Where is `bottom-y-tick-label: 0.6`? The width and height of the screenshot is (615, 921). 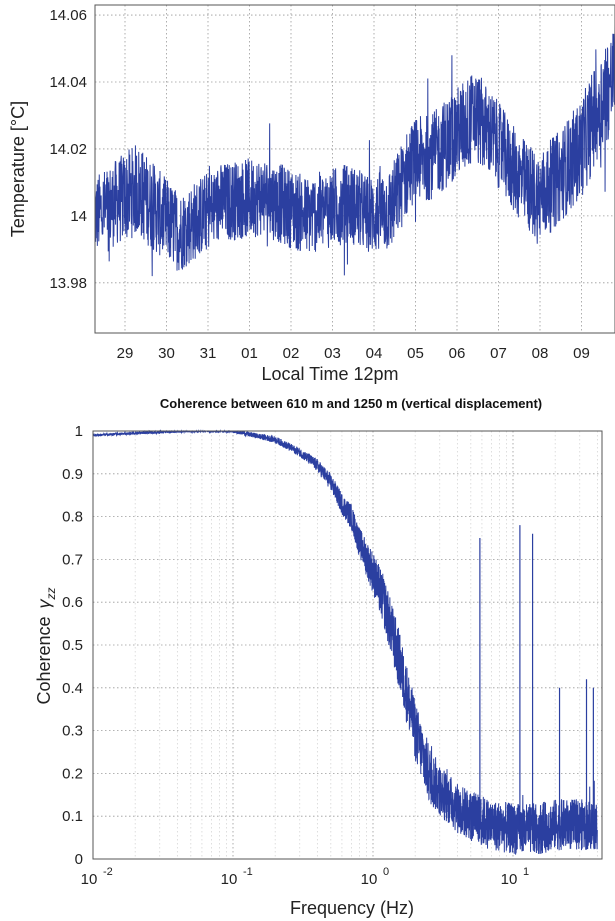 bottom-y-tick-label: 0.6 is located at coordinates (72, 602).